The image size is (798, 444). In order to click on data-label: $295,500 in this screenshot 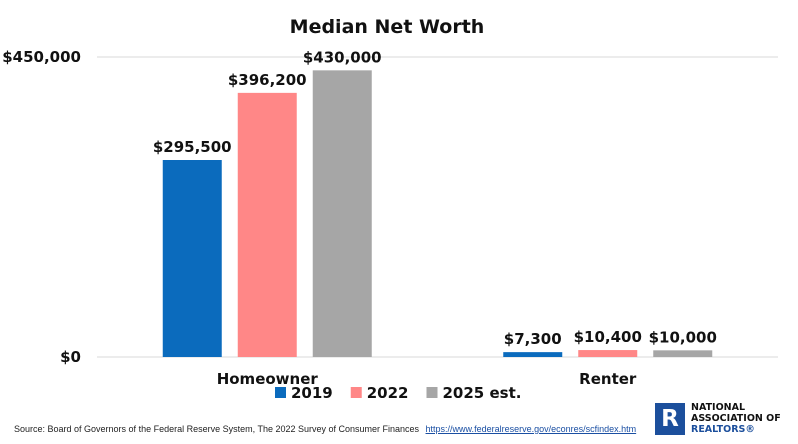, I will do `click(192, 147)`.